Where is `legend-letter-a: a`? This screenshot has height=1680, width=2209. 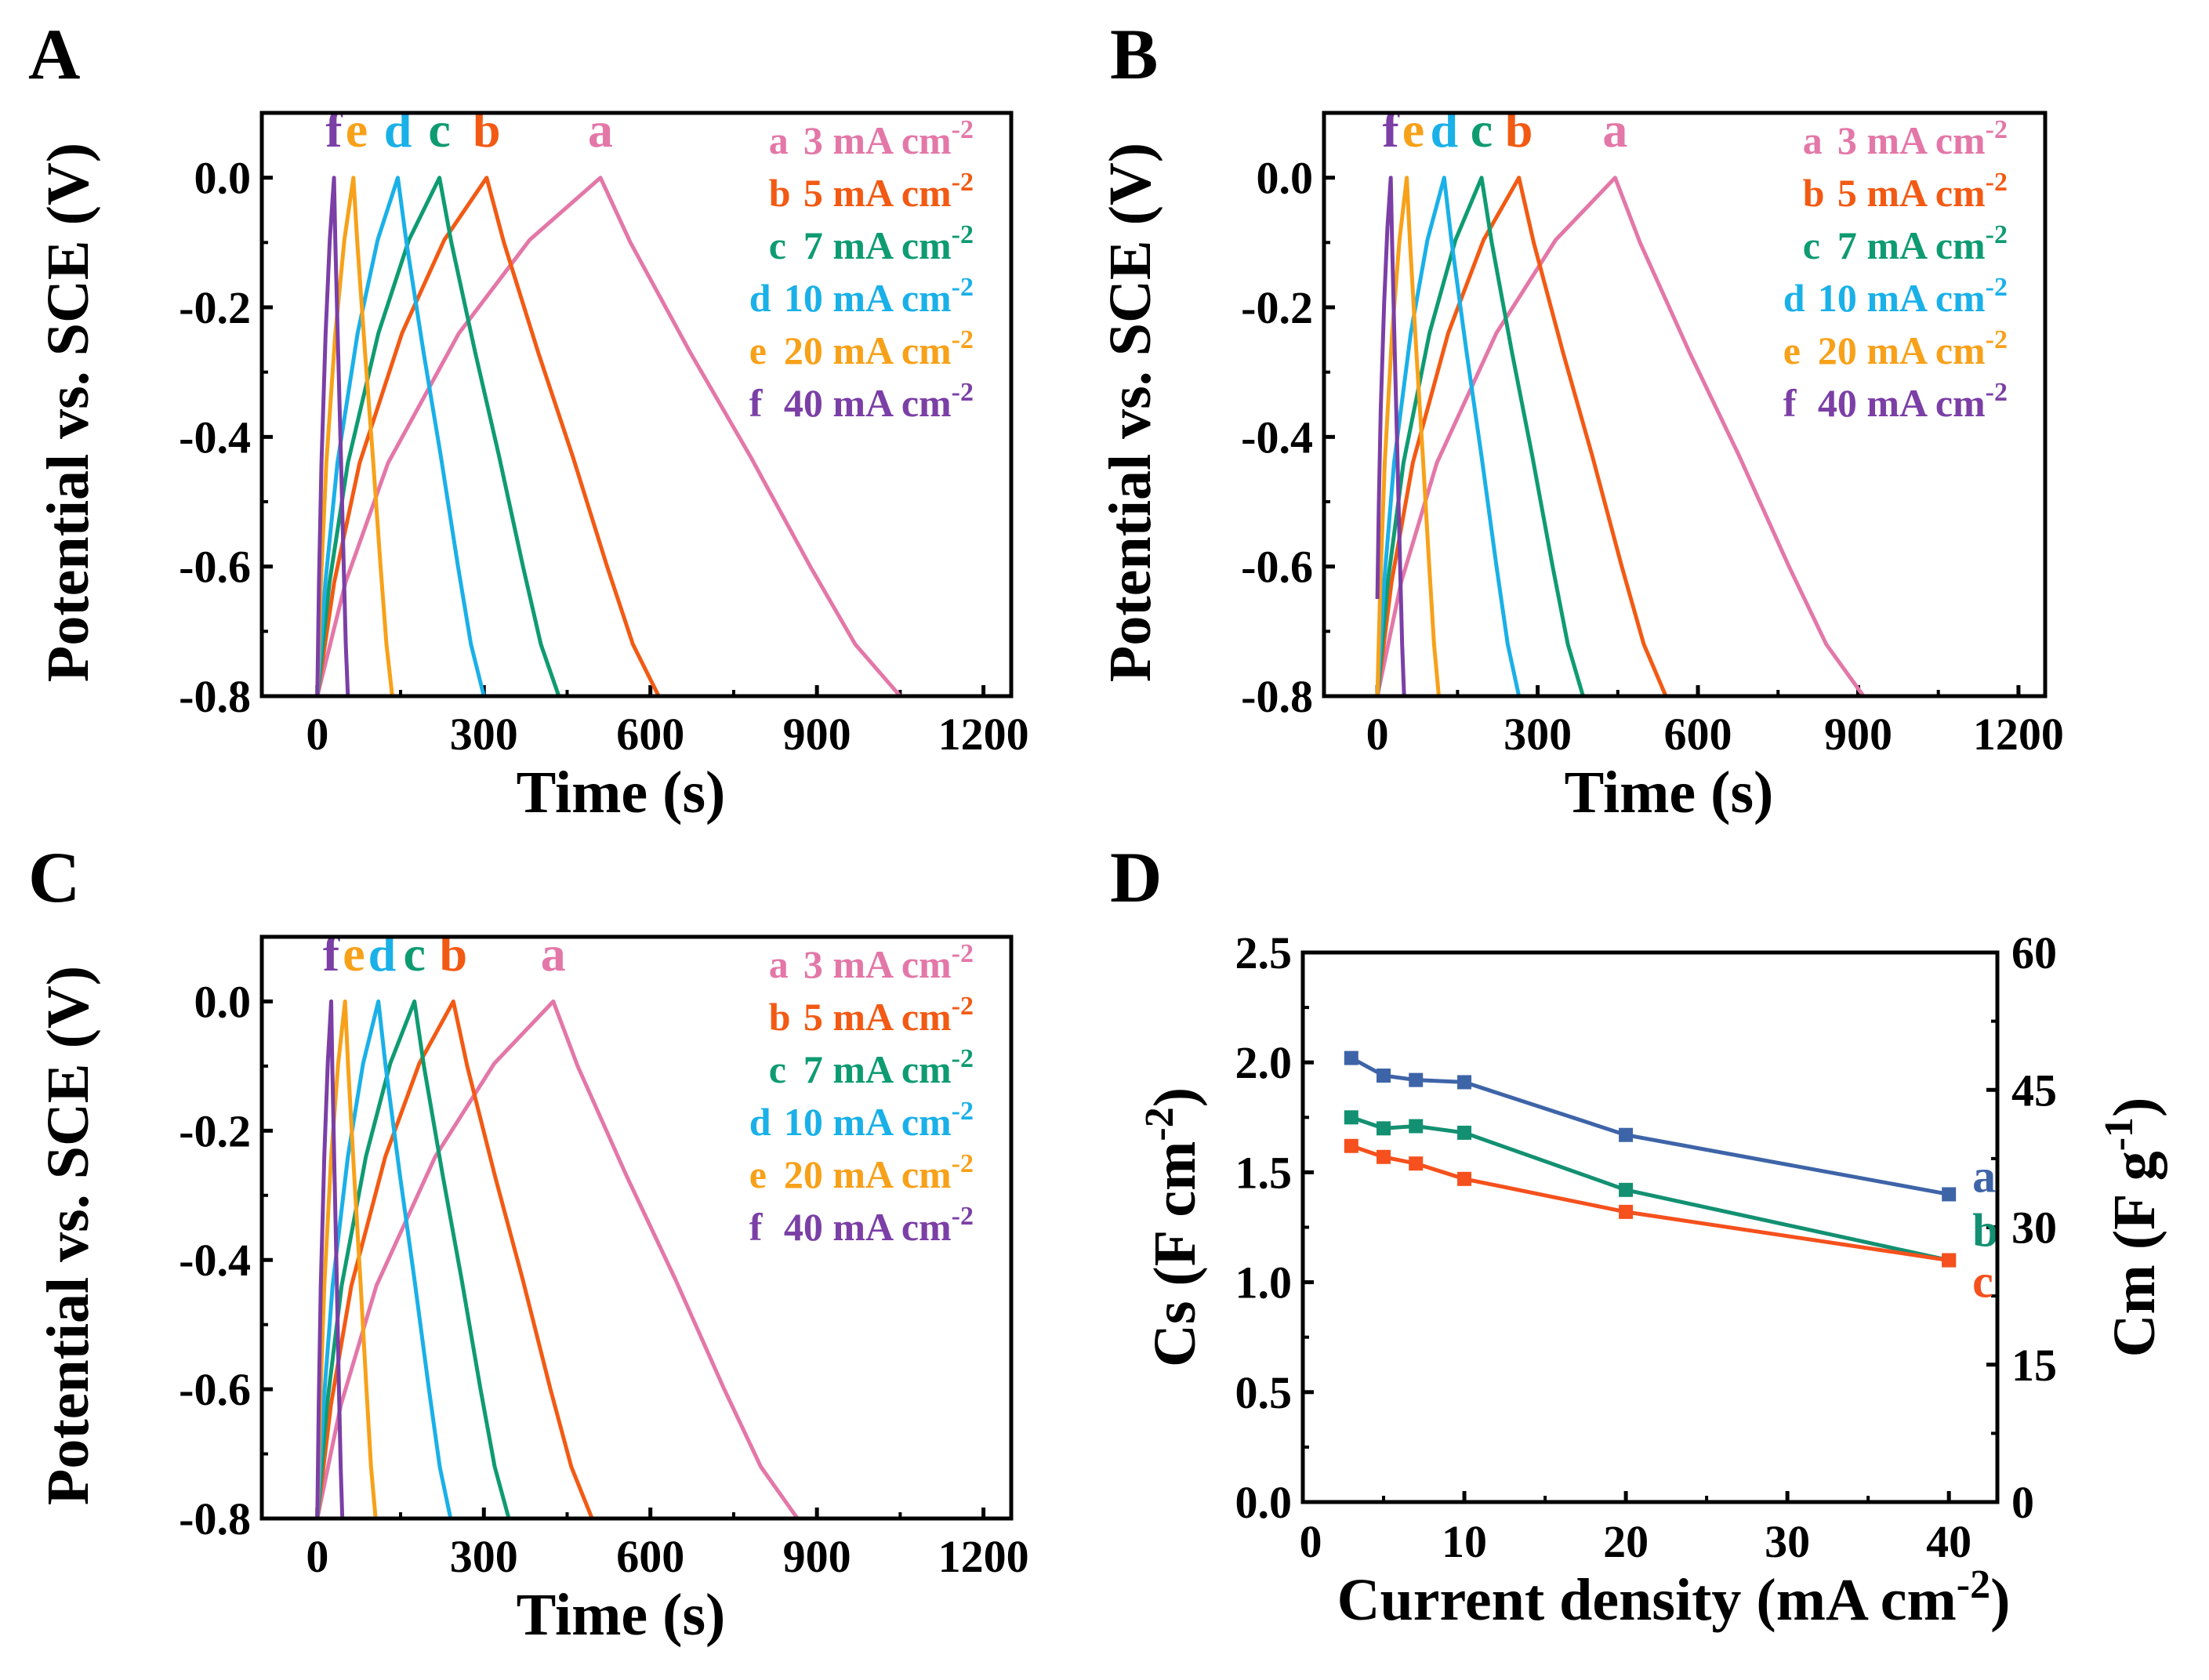
legend-letter-a: a is located at coordinates (1813, 140).